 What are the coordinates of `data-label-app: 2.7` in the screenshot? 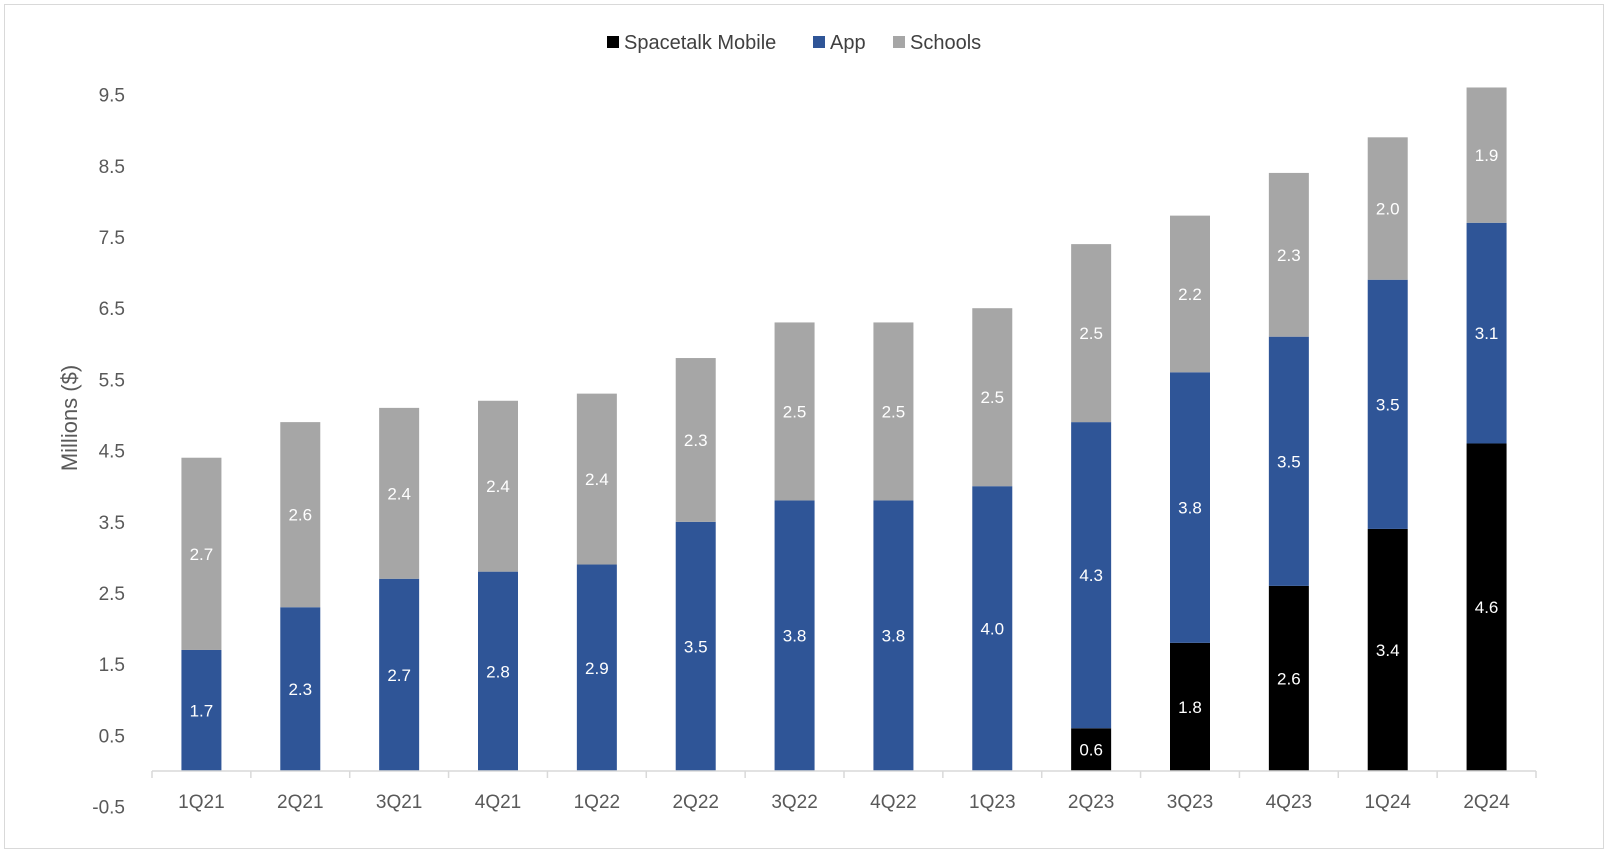 It's located at (399, 675).